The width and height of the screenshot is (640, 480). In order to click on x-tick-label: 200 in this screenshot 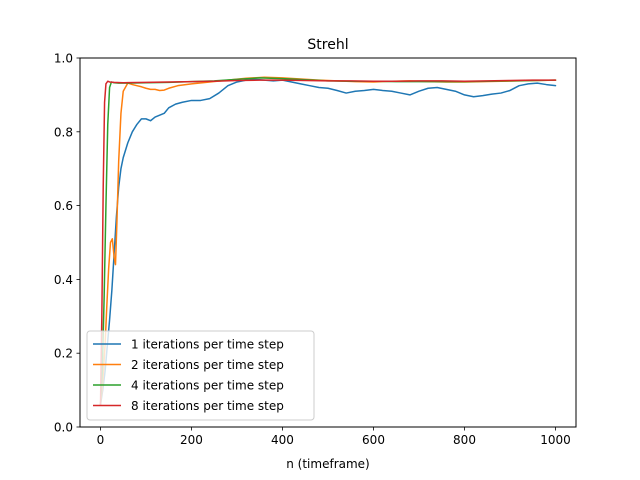, I will do `click(191, 440)`.